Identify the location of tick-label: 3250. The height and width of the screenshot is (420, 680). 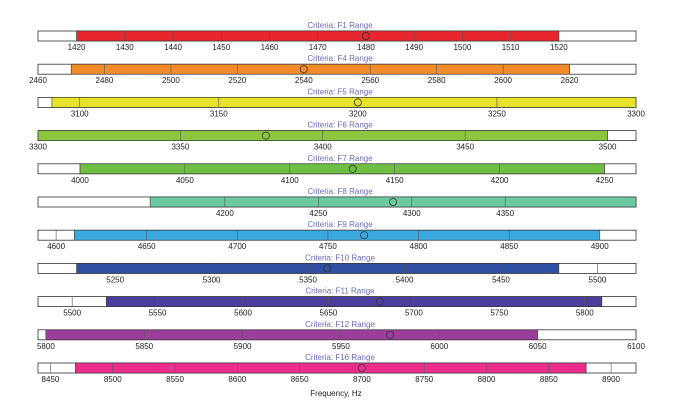
(497, 113).